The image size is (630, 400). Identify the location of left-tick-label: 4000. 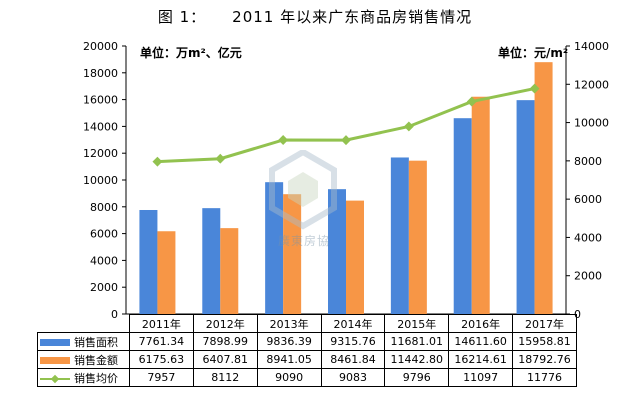
(104, 260).